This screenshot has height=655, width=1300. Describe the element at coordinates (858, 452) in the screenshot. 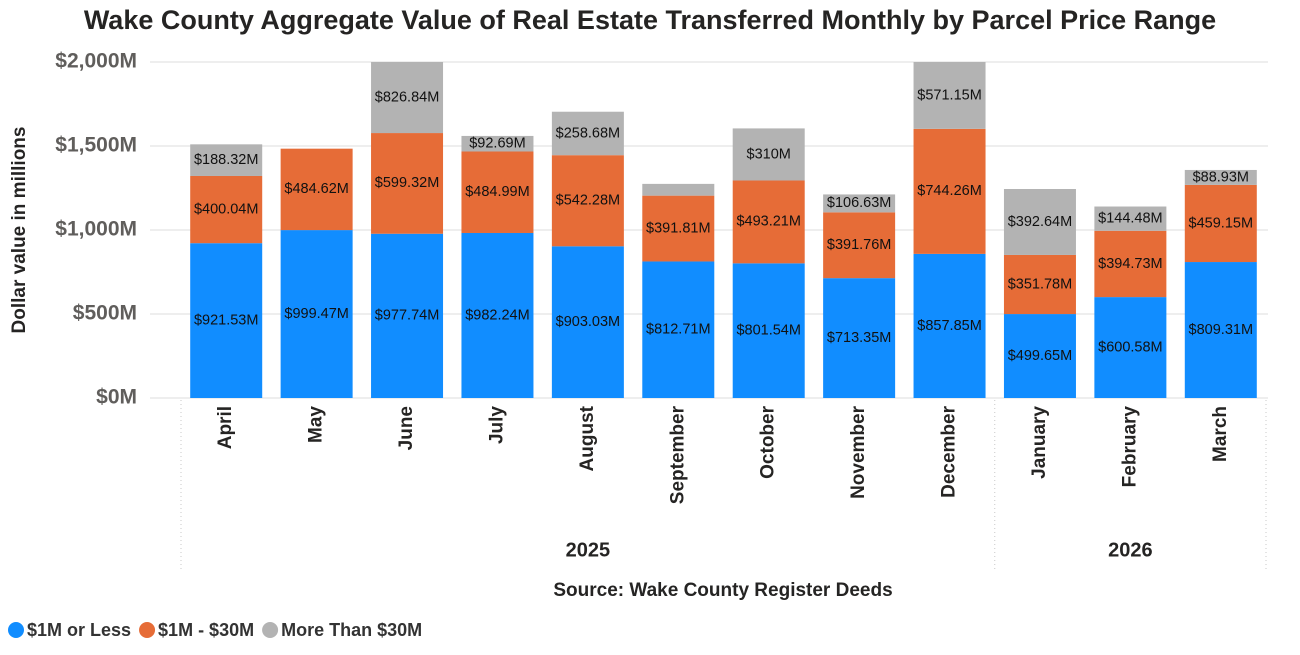

I see `x-tick-label: November` at that location.